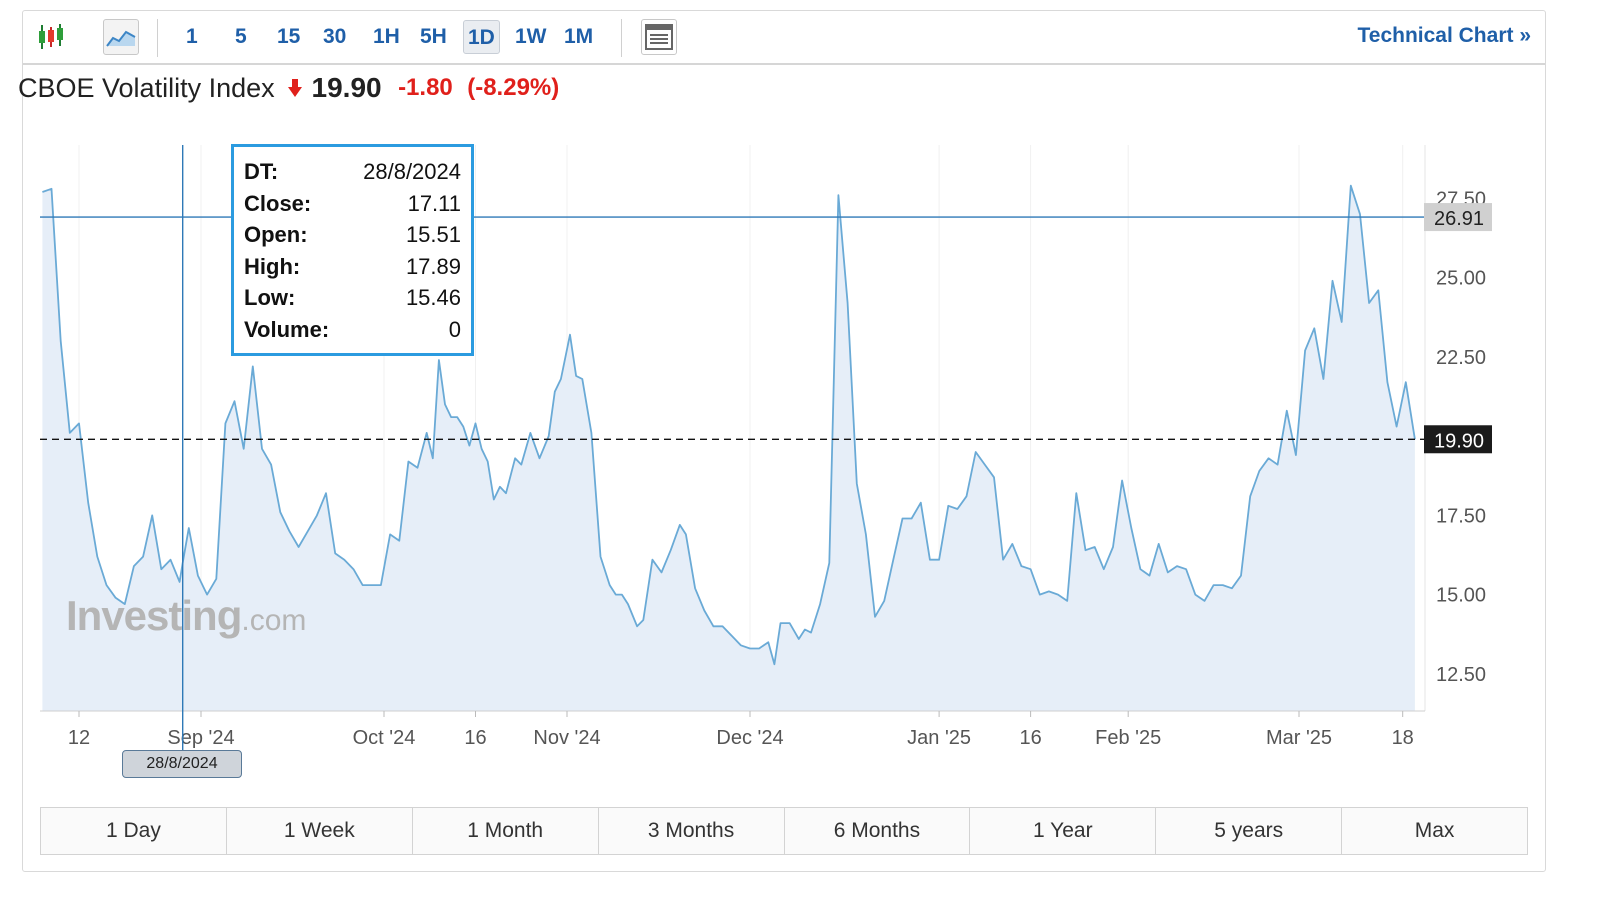 Image resolution: width=1600 pixels, height=917 pixels. What do you see at coordinates (784, 38) in the screenshot?
I see `chart-toolbar: 1 5 15 30 1H 5H 1D 1W 1M Technical Chart »` at bounding box center [784, 38].